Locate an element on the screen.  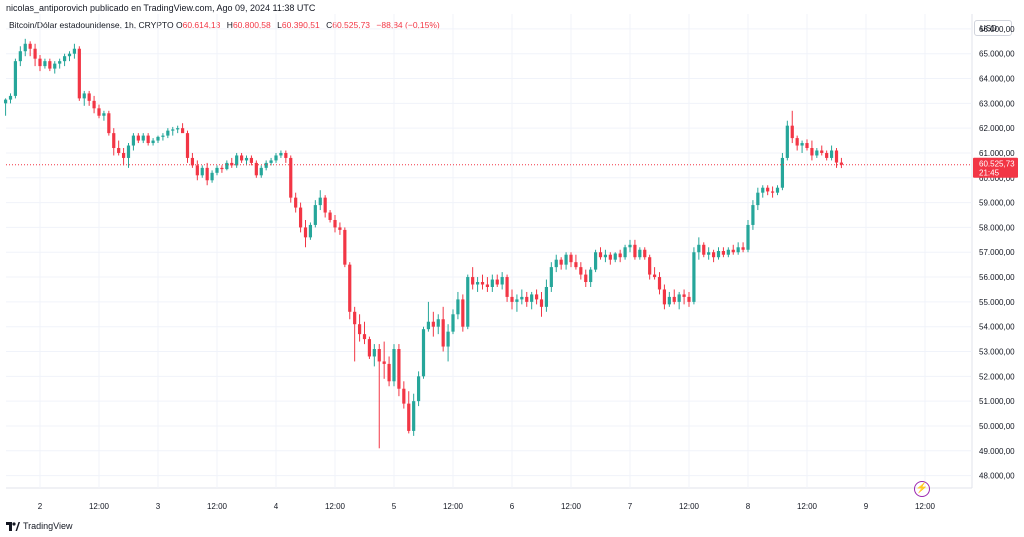
change-value: −88,84 (−0,15%) is located at coordinates (408, 25).